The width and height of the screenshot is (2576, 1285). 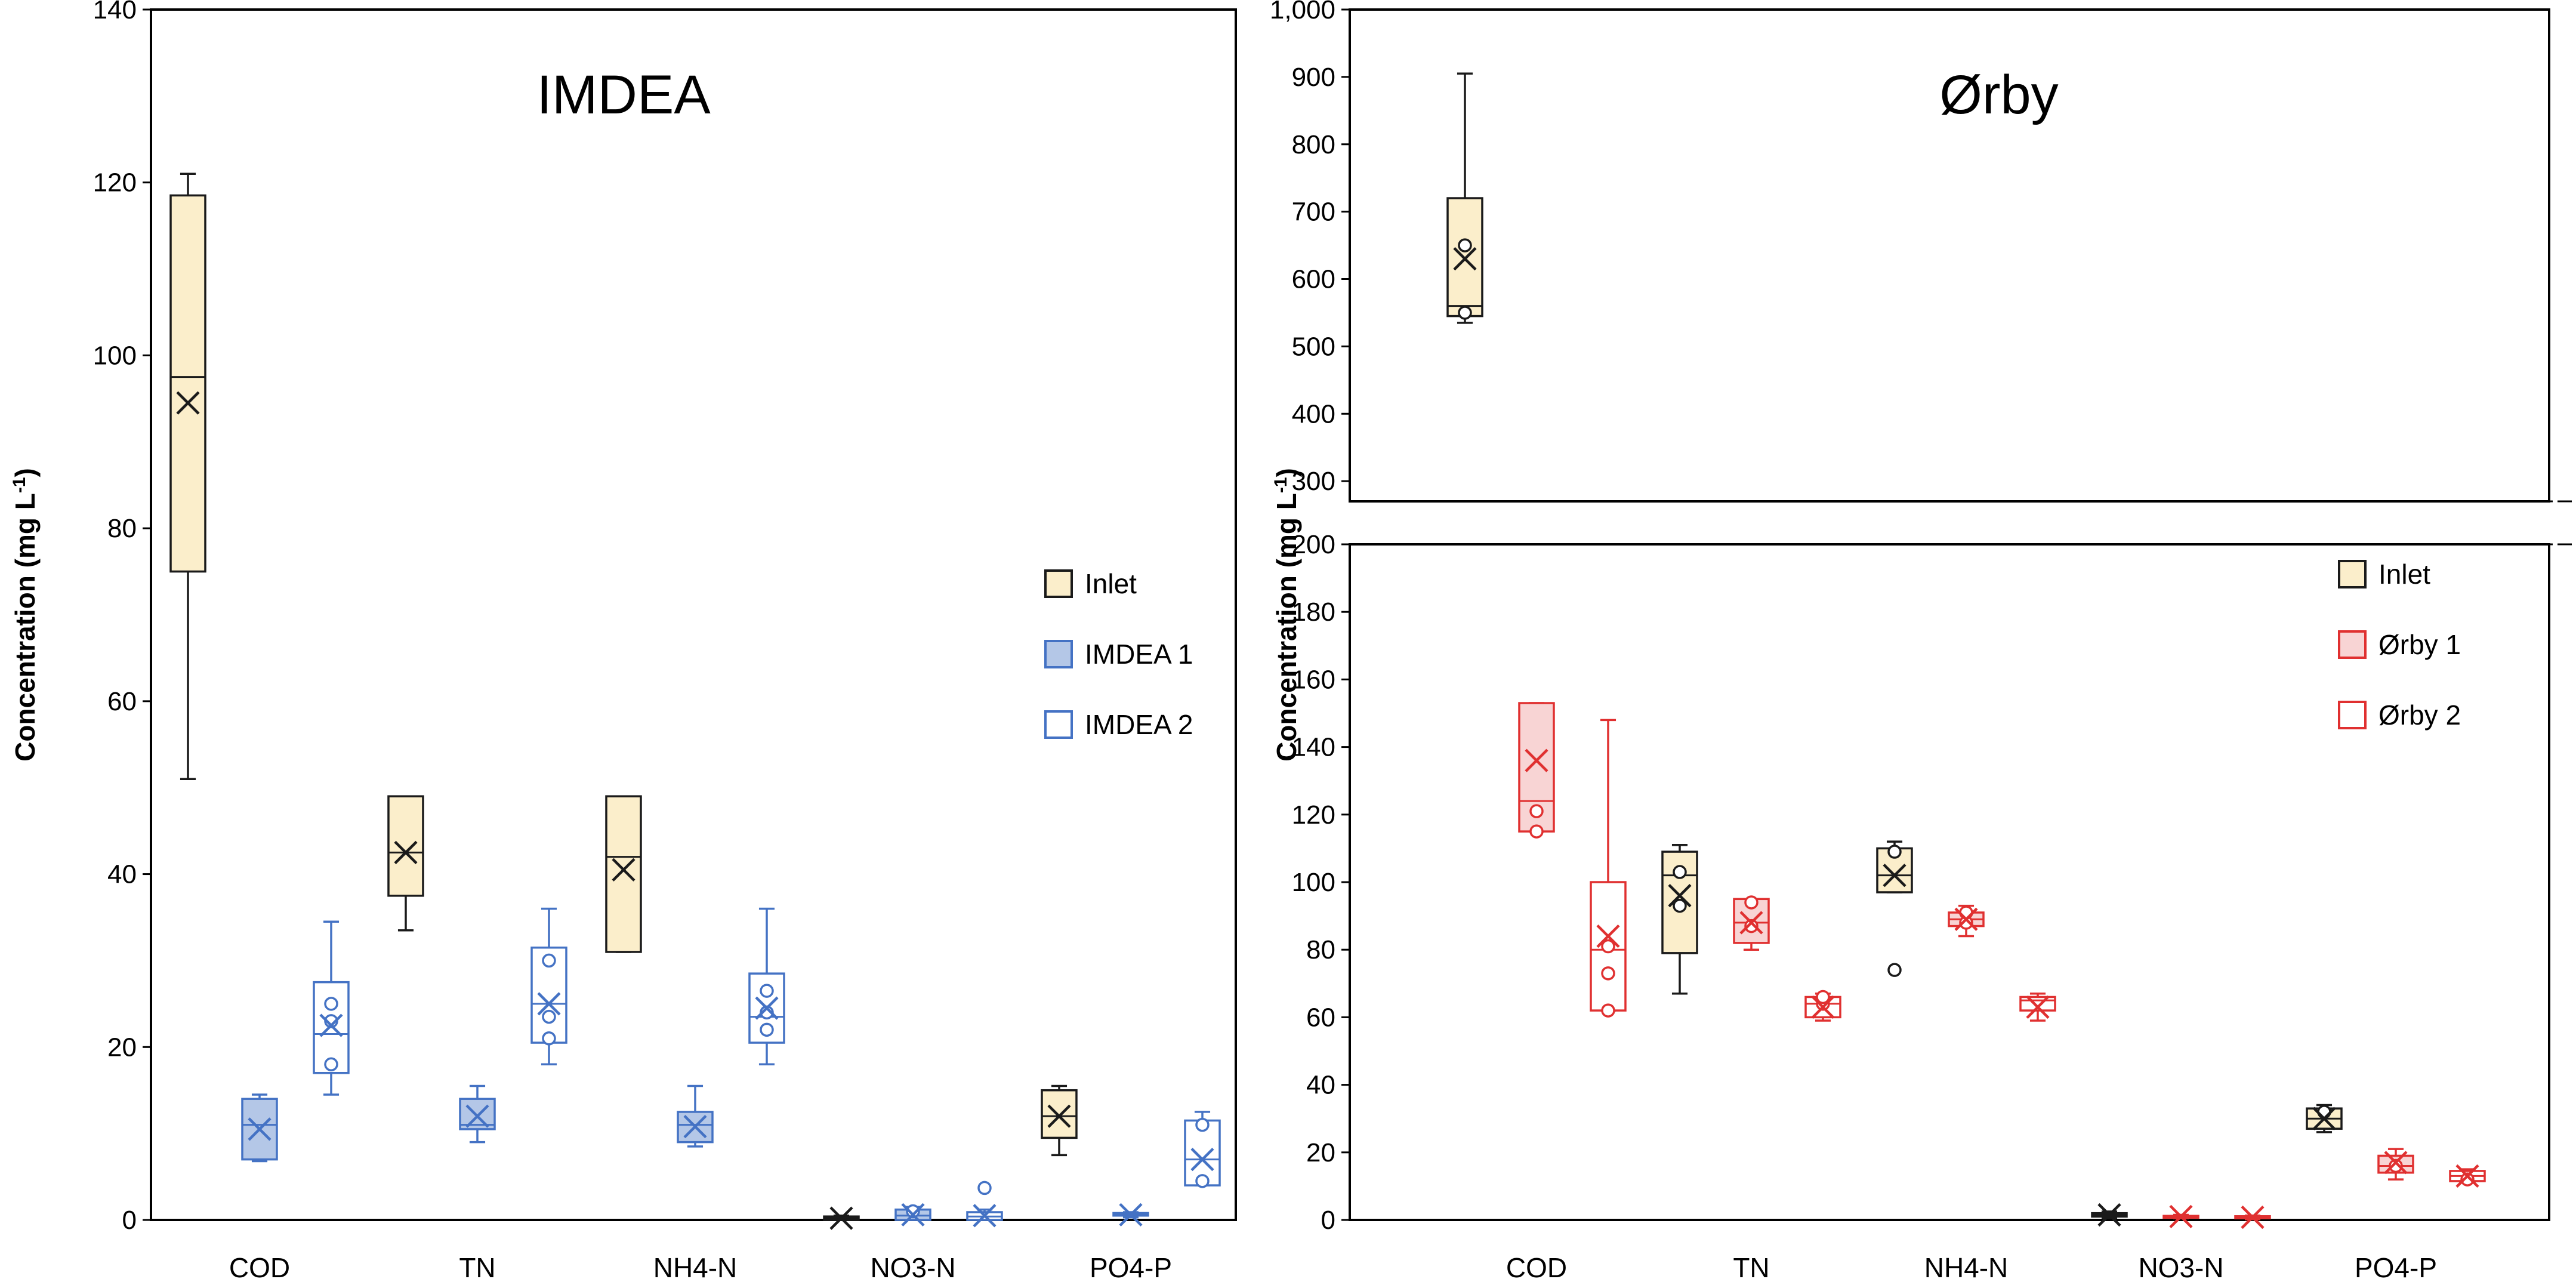 What do you see at coordinates (477, 1268) in the screenshot?
I see `x-category-label: TN` at bounding box center [477, 1268].